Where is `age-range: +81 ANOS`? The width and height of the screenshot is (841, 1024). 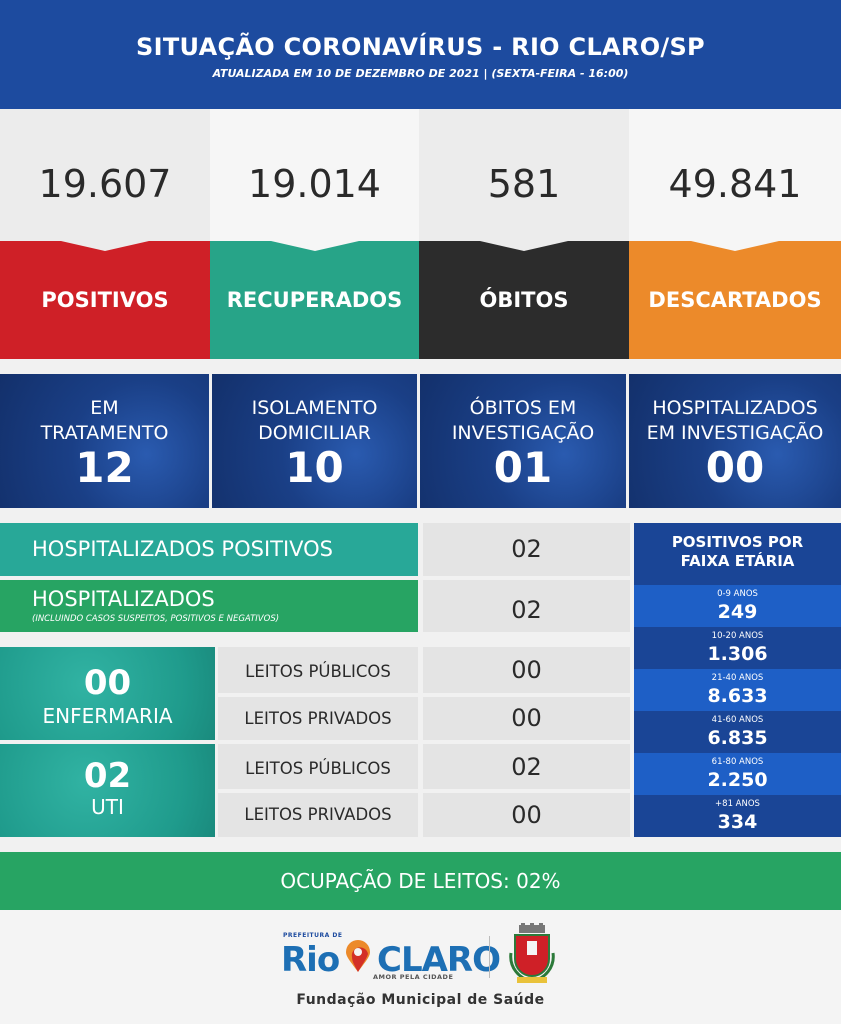
age-range: +81 ANOS is located at coordinates (737, 804).